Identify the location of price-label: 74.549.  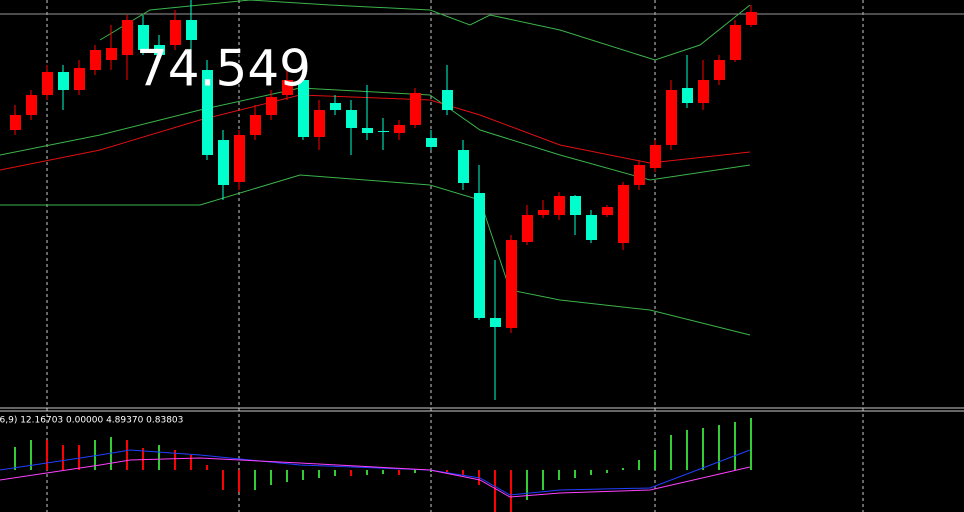
(223, 69).